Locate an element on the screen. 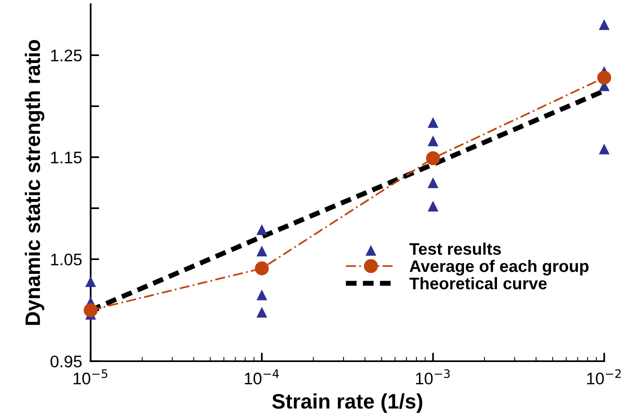 This screenshot has height=420, width=634. x-tick-label: 10$^{−4}$ is located at coordinates (261, 376).